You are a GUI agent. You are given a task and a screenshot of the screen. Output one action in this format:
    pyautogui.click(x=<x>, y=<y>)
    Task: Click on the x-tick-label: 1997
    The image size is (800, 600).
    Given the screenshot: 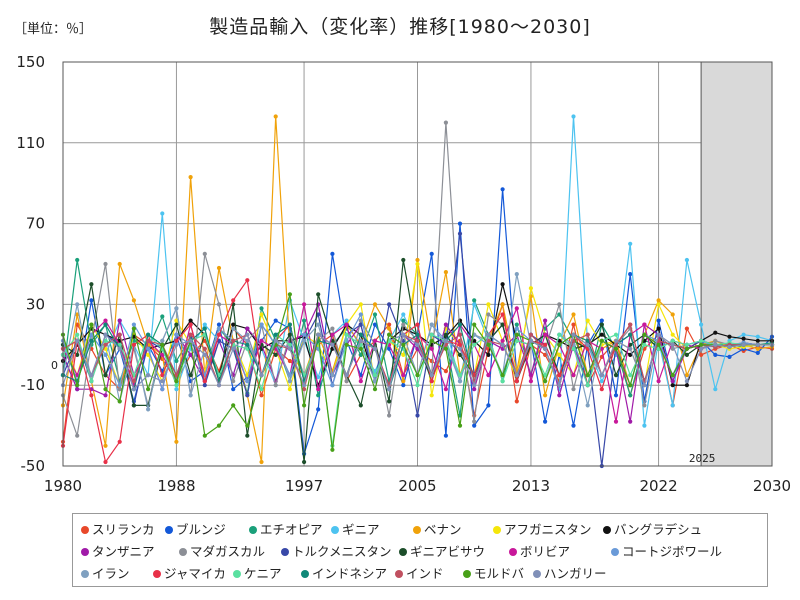 What is the action you would take?
    pyautogui.click(x=304, y=486)
    